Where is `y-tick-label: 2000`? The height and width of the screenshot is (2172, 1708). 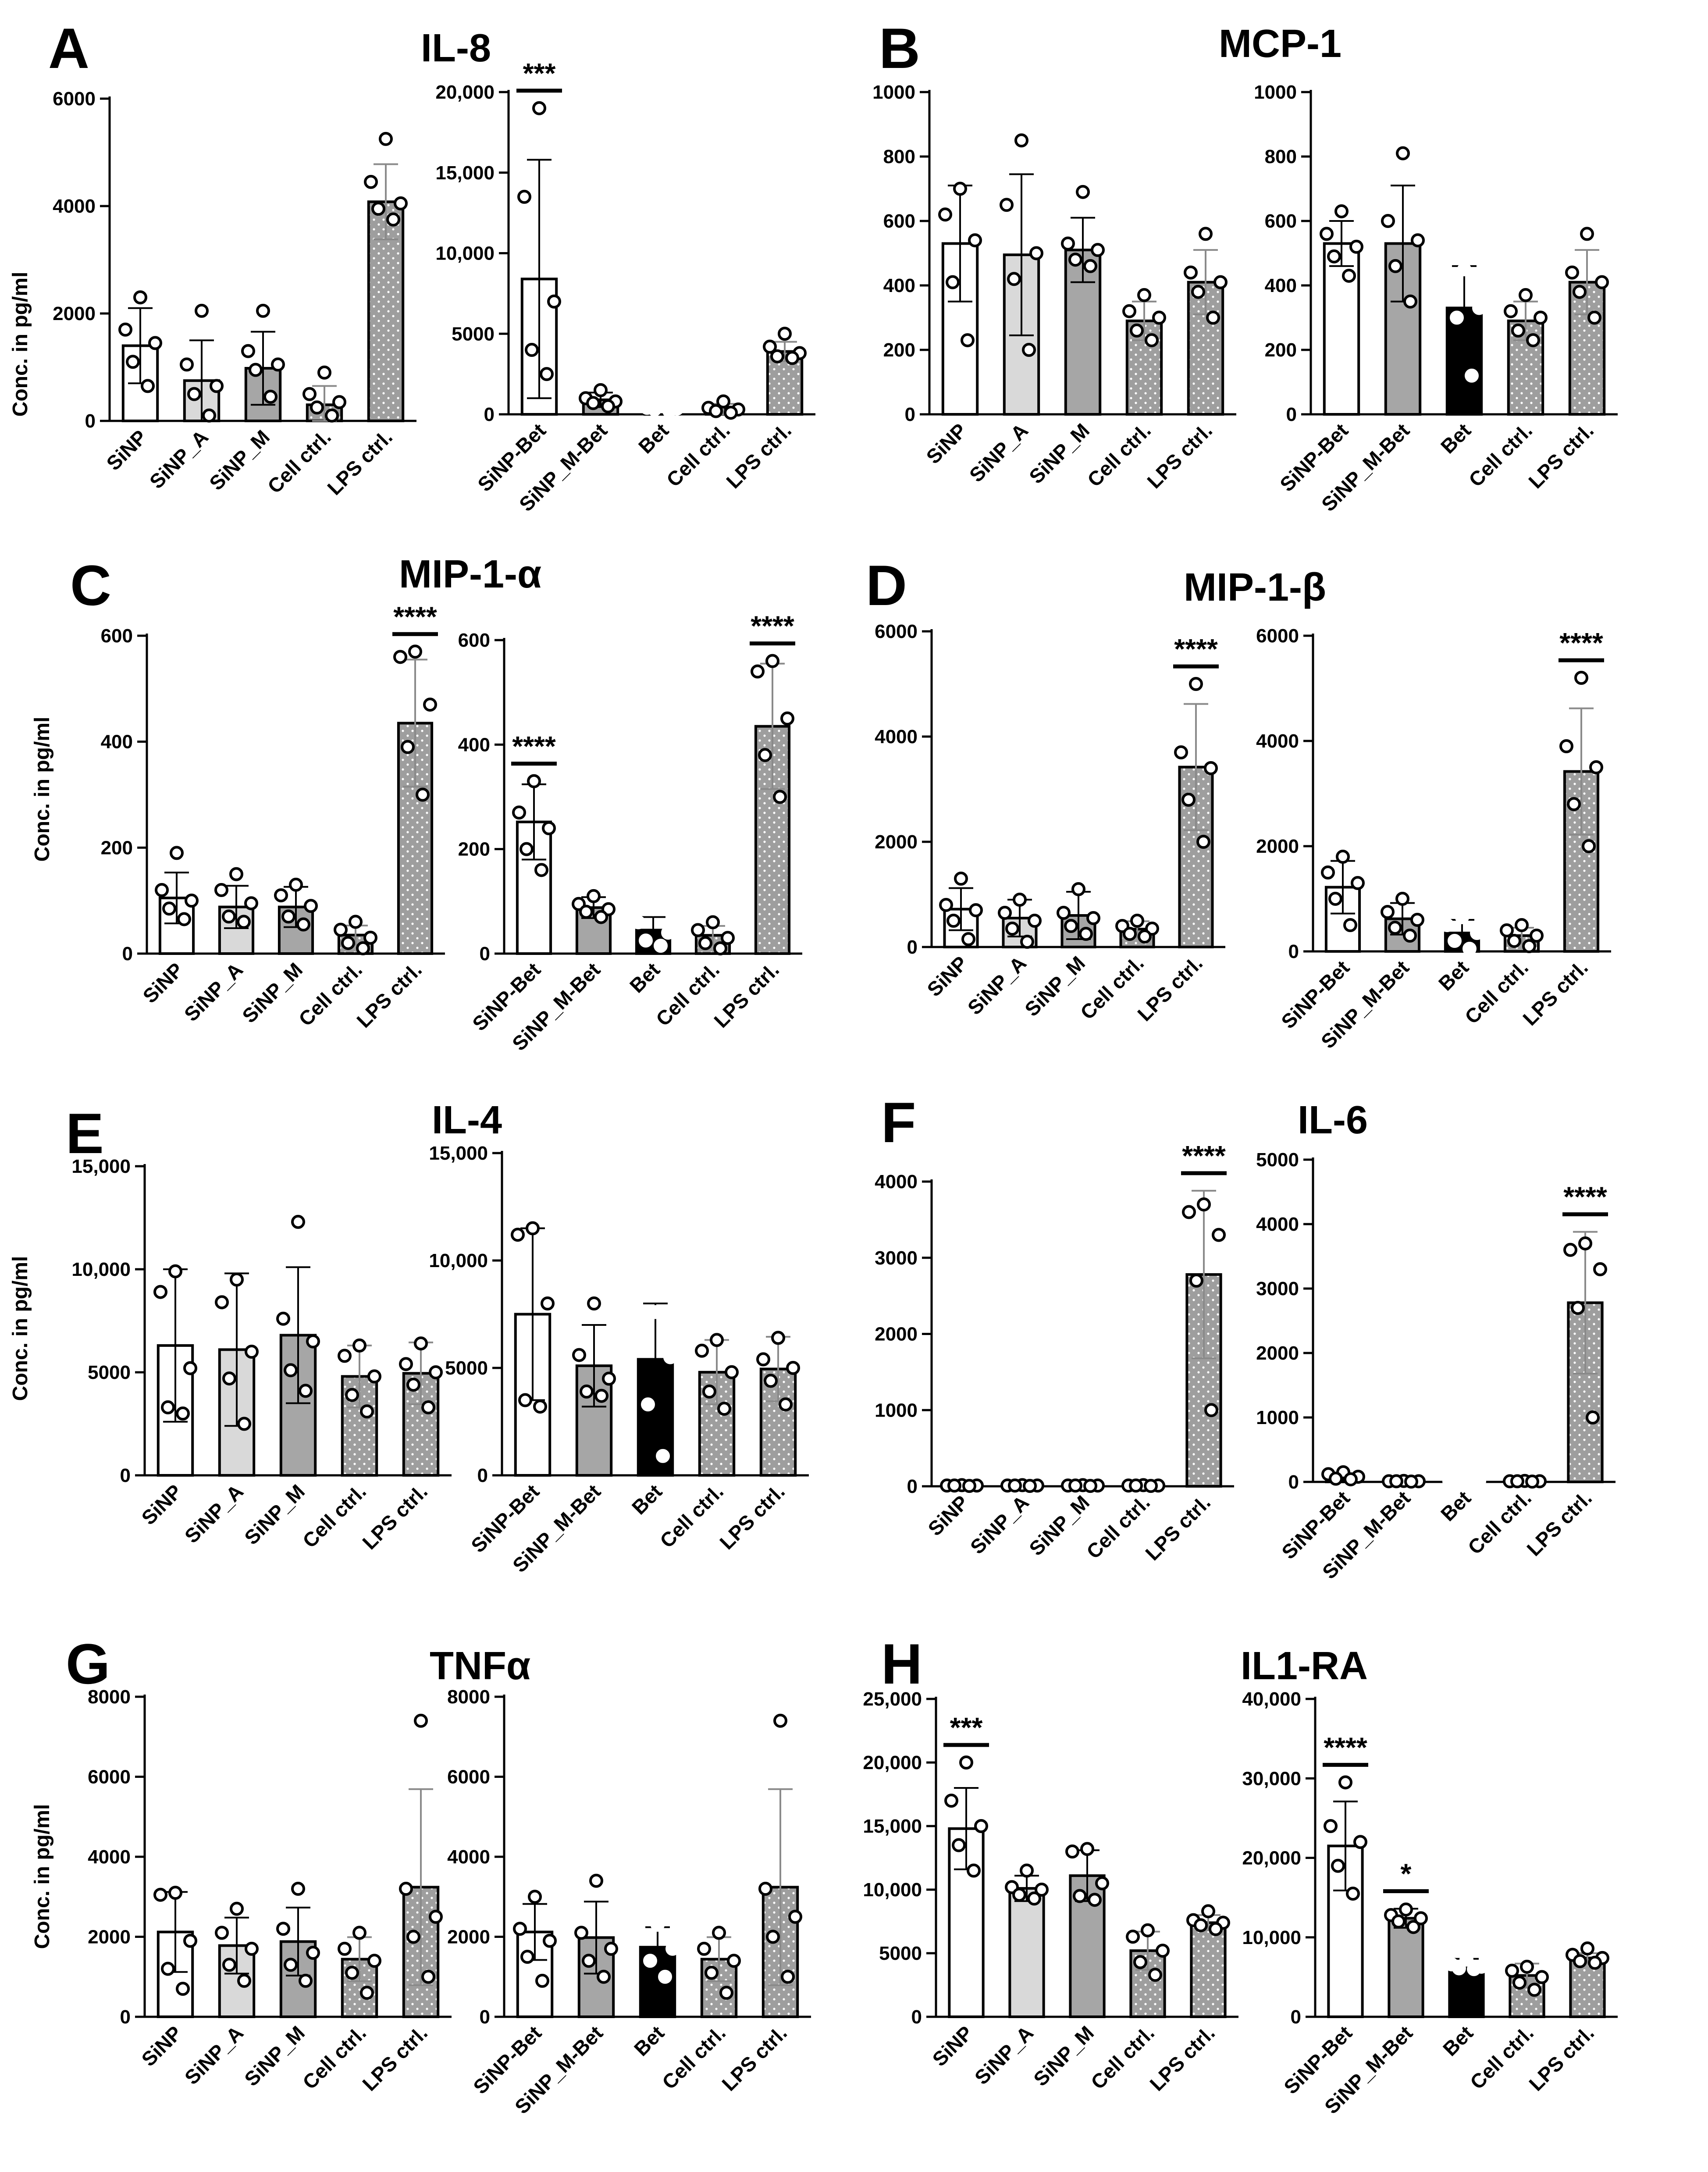
y-tick-label: 2000 is located at coordinates (1277, 846).